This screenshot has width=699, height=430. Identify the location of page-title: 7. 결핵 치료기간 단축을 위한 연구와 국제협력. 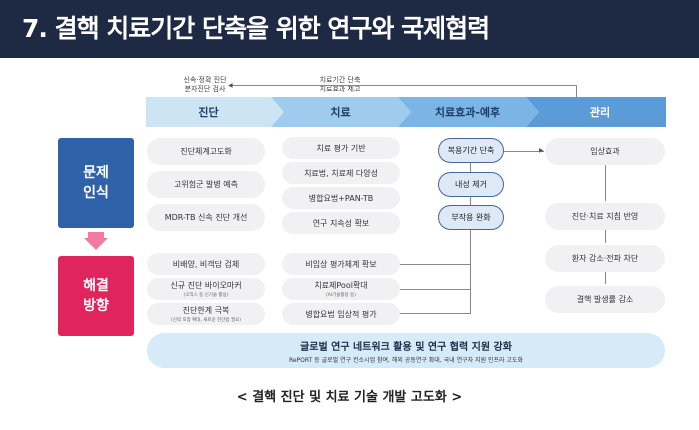
(349, 29).